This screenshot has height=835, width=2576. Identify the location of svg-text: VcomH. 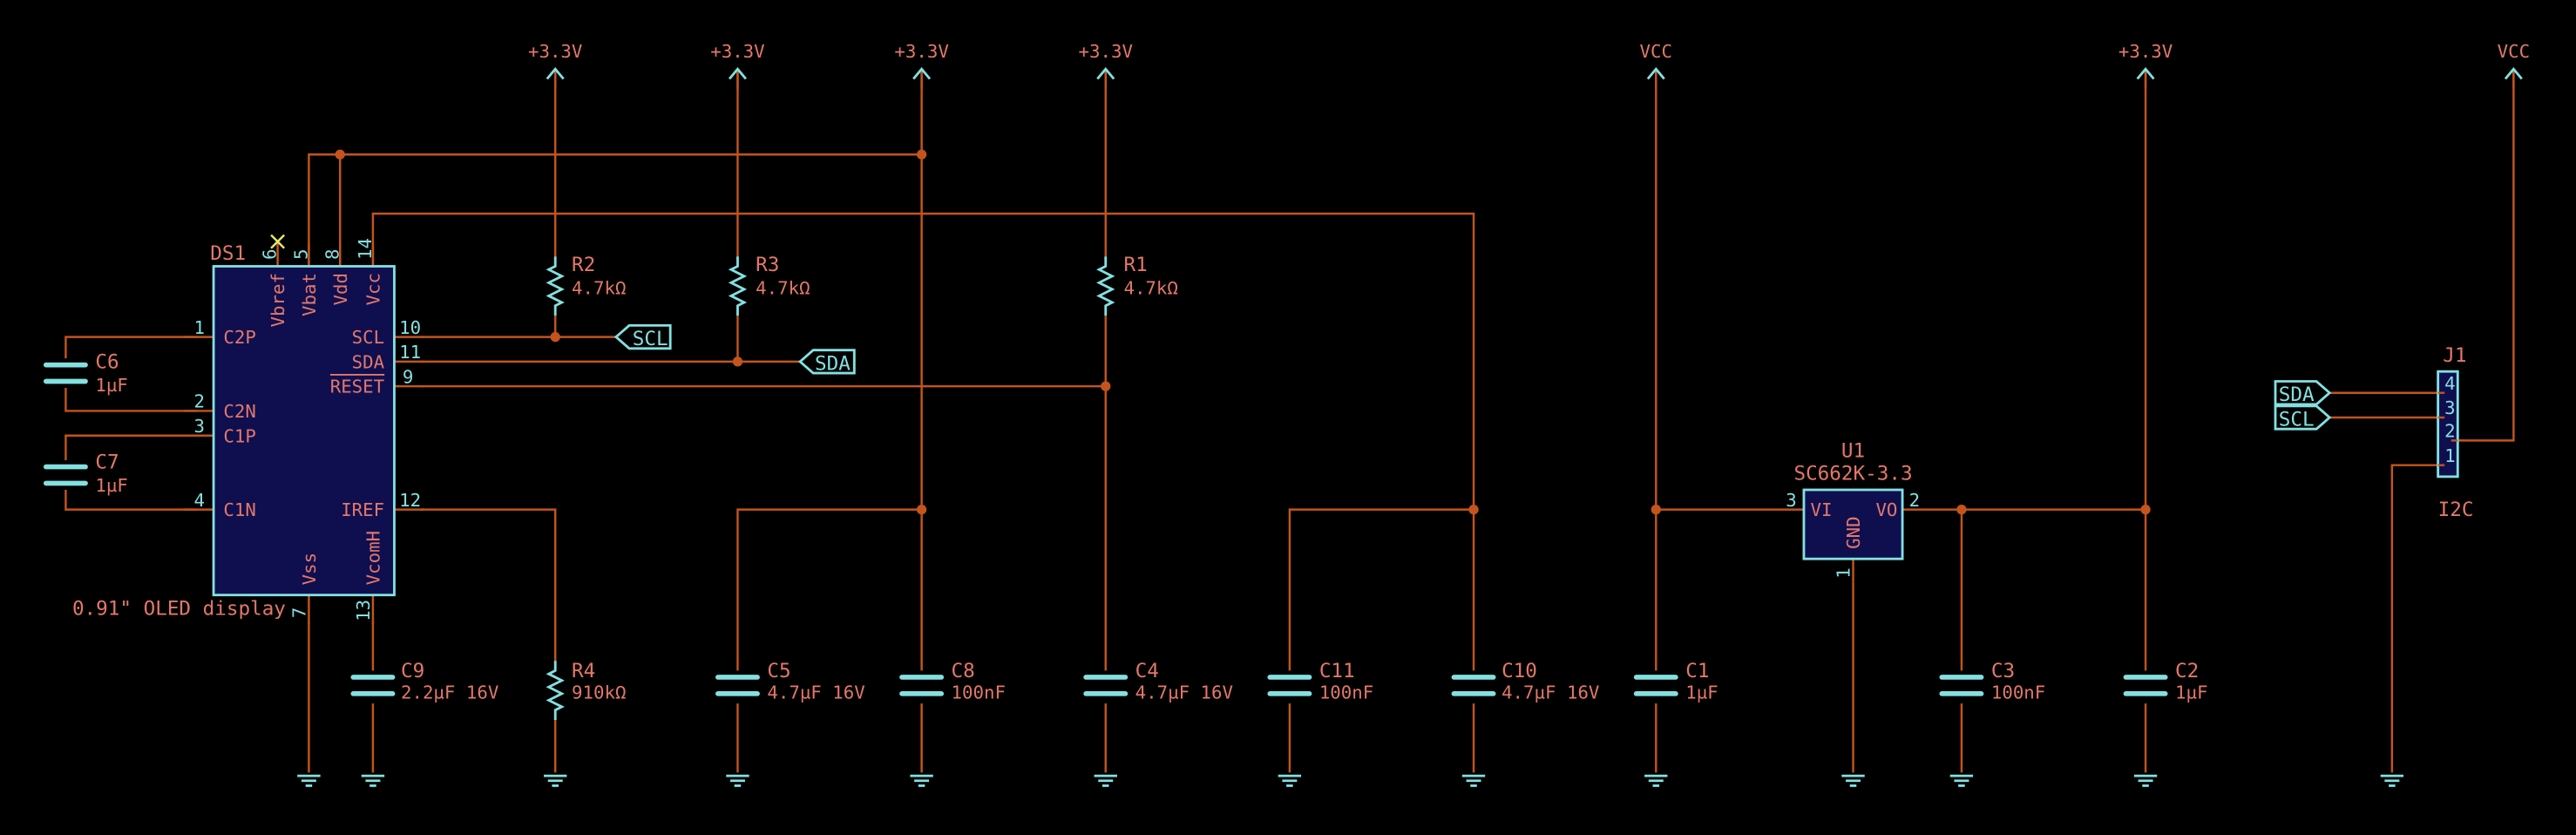
(373, 558).